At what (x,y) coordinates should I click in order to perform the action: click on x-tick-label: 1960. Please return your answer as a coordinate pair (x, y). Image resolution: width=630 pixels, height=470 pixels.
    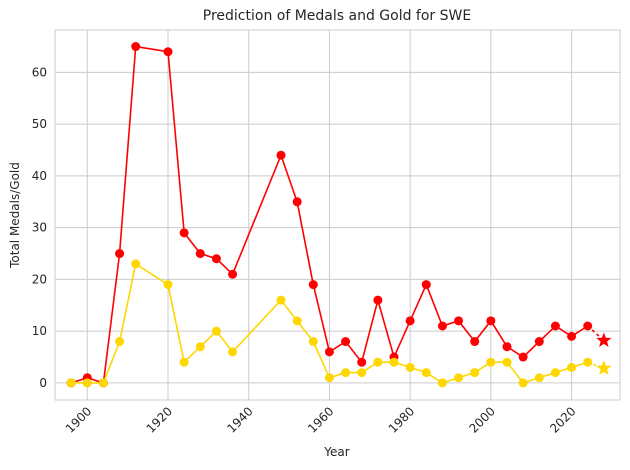
    Looking at the image, I should click on (320, 419).